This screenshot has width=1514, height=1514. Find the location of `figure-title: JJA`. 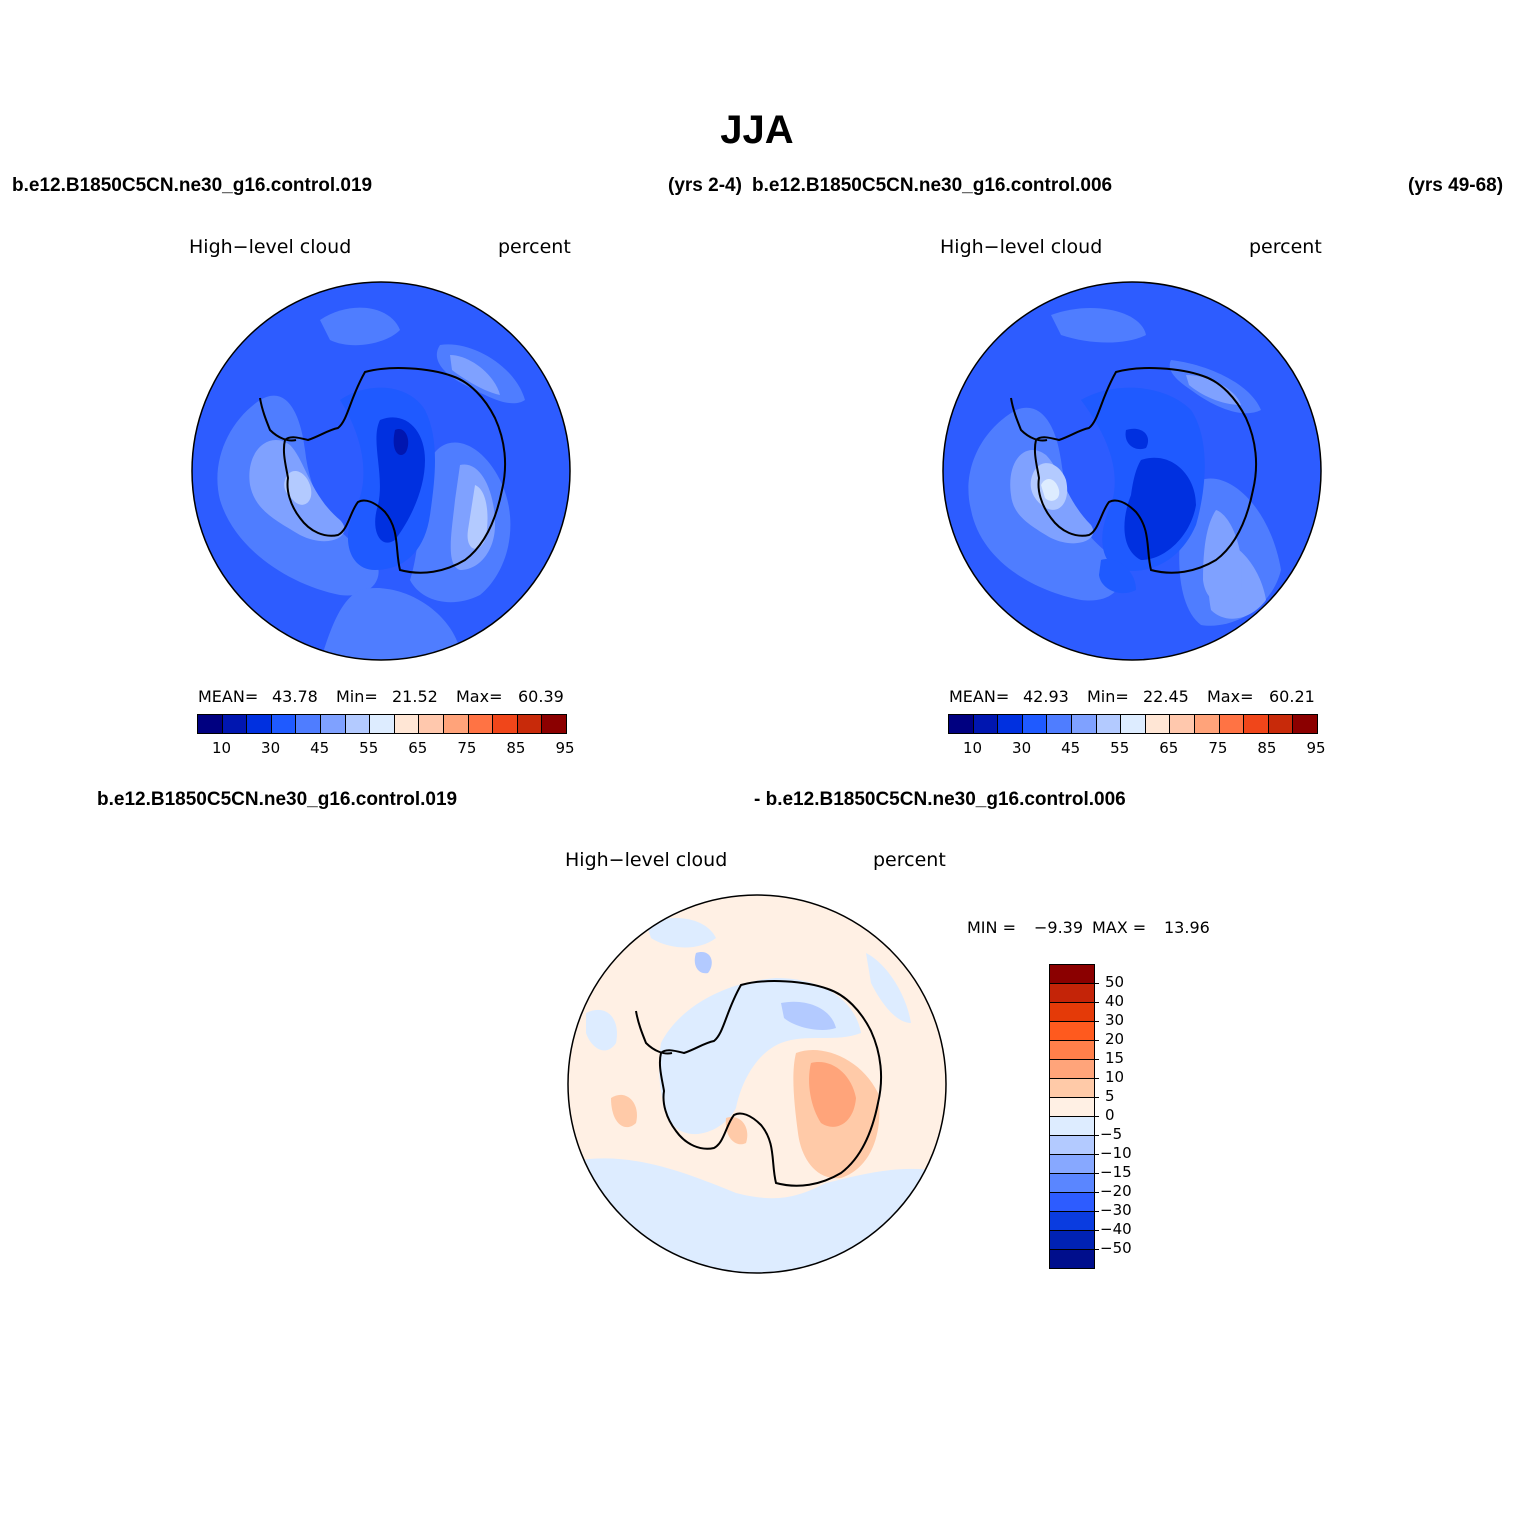

figure-title: JJA is located at coordinates (757, 130).